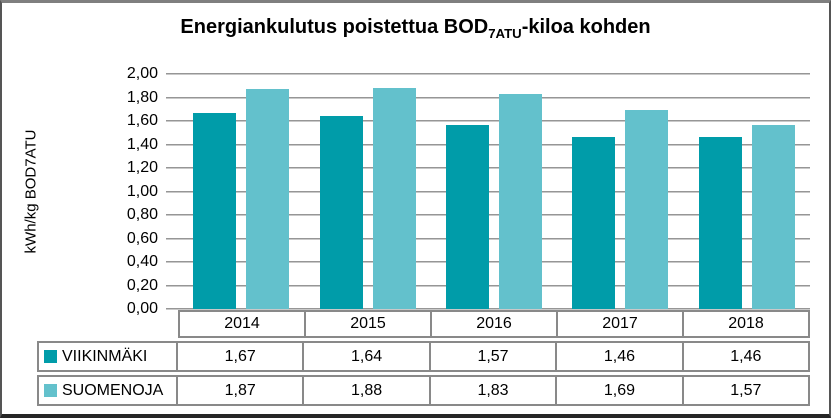 The width and height of the screenshot is (831, 418). I want to click on category-cell-2017: 2017, so click(619, 324).